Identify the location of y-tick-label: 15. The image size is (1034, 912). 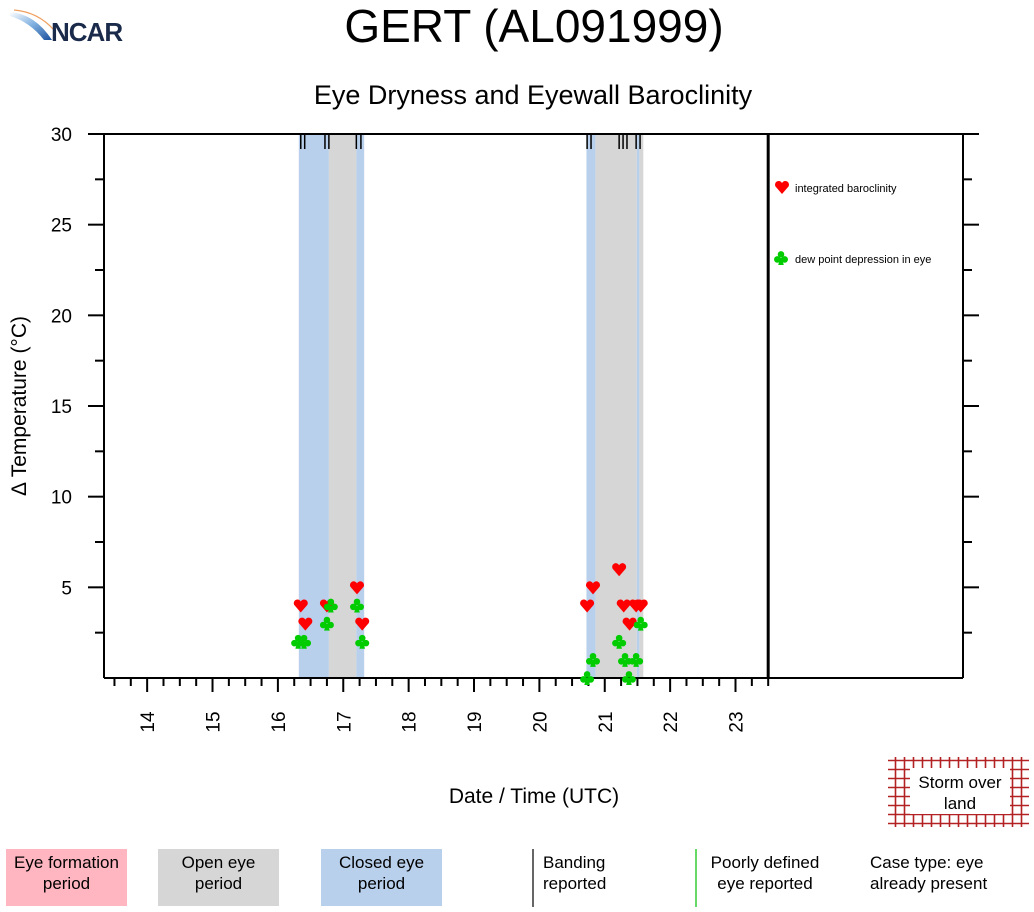
(61, 407).